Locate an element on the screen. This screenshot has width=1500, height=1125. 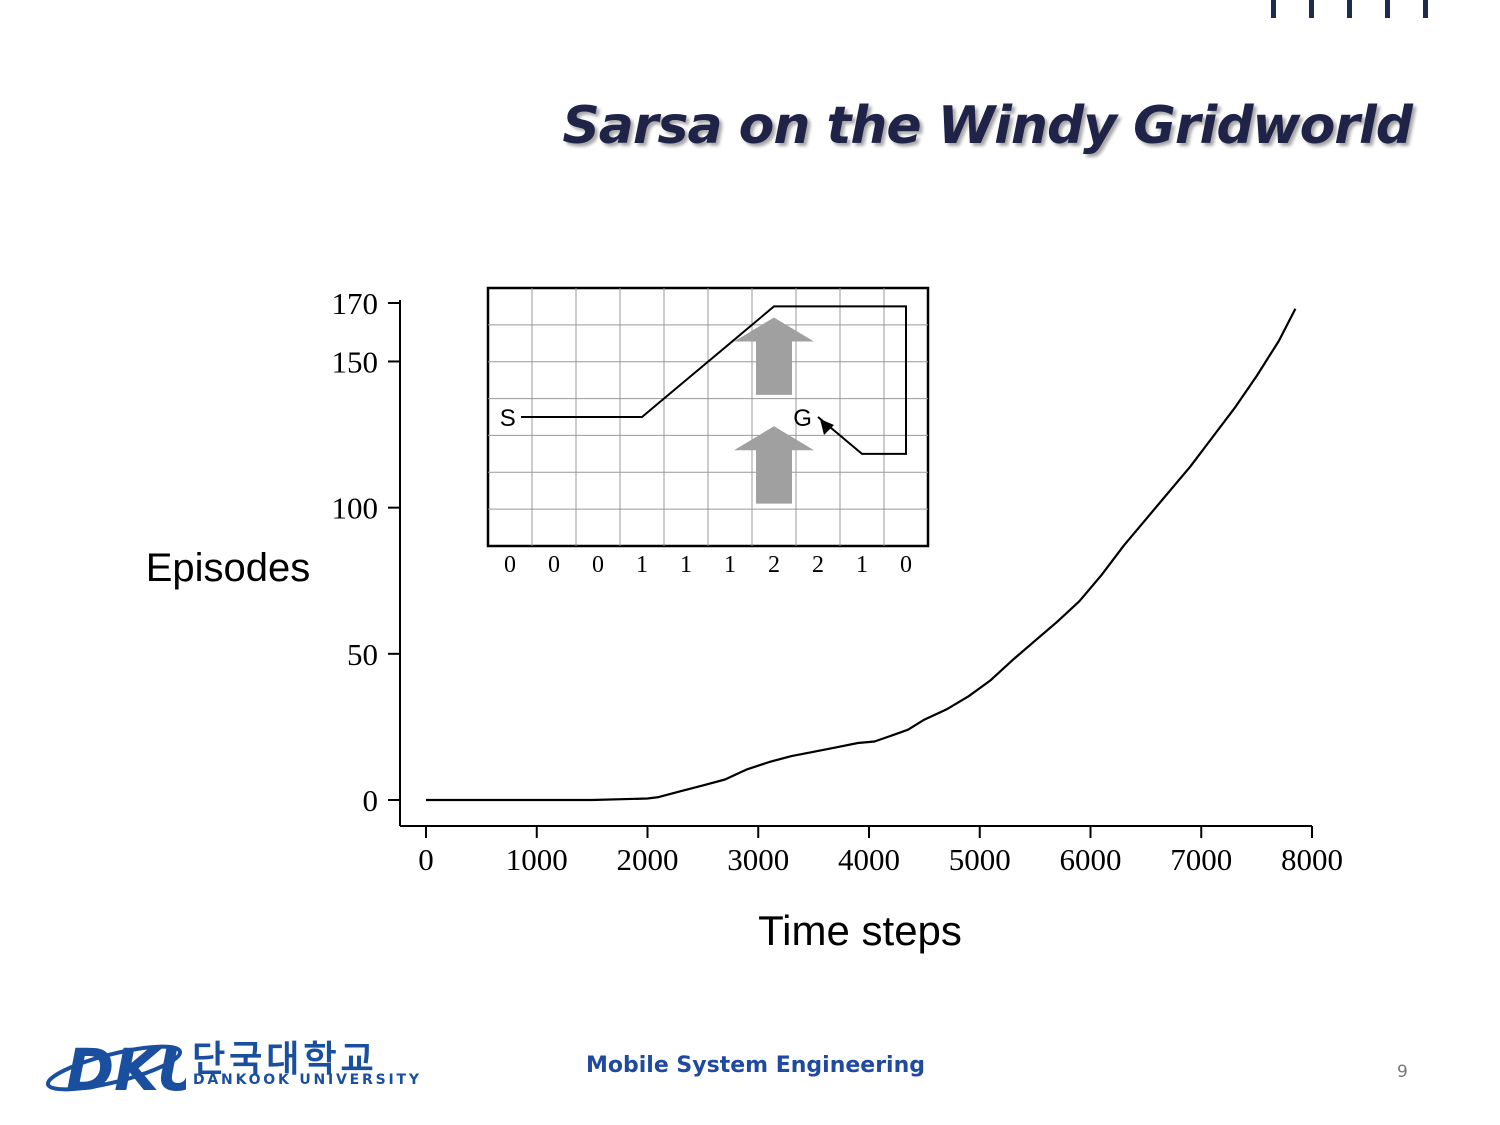
x-tick-label: 8000 is located at coordinates (1312, 859).